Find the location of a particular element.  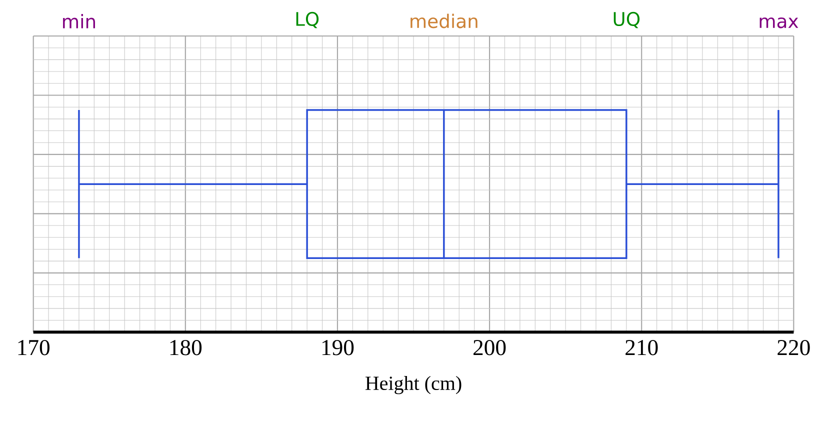

text: max is located at coordinates (779, 22).